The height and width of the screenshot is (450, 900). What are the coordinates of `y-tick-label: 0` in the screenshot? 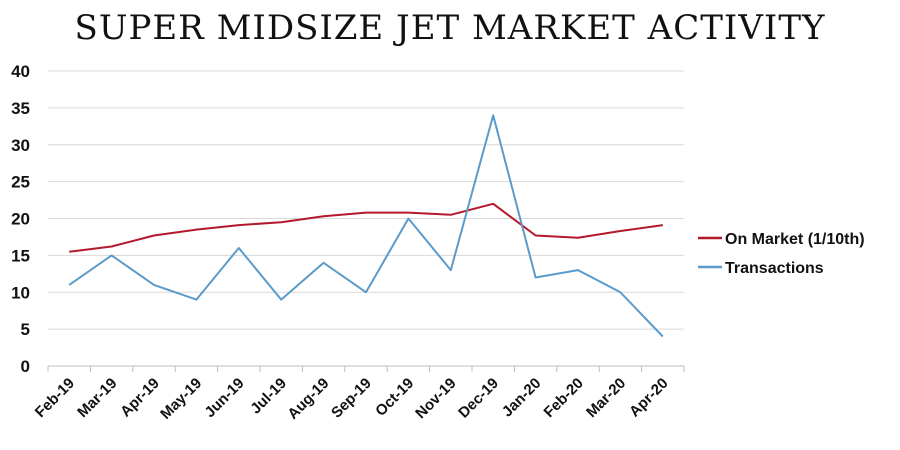 It's located at (25, 366).